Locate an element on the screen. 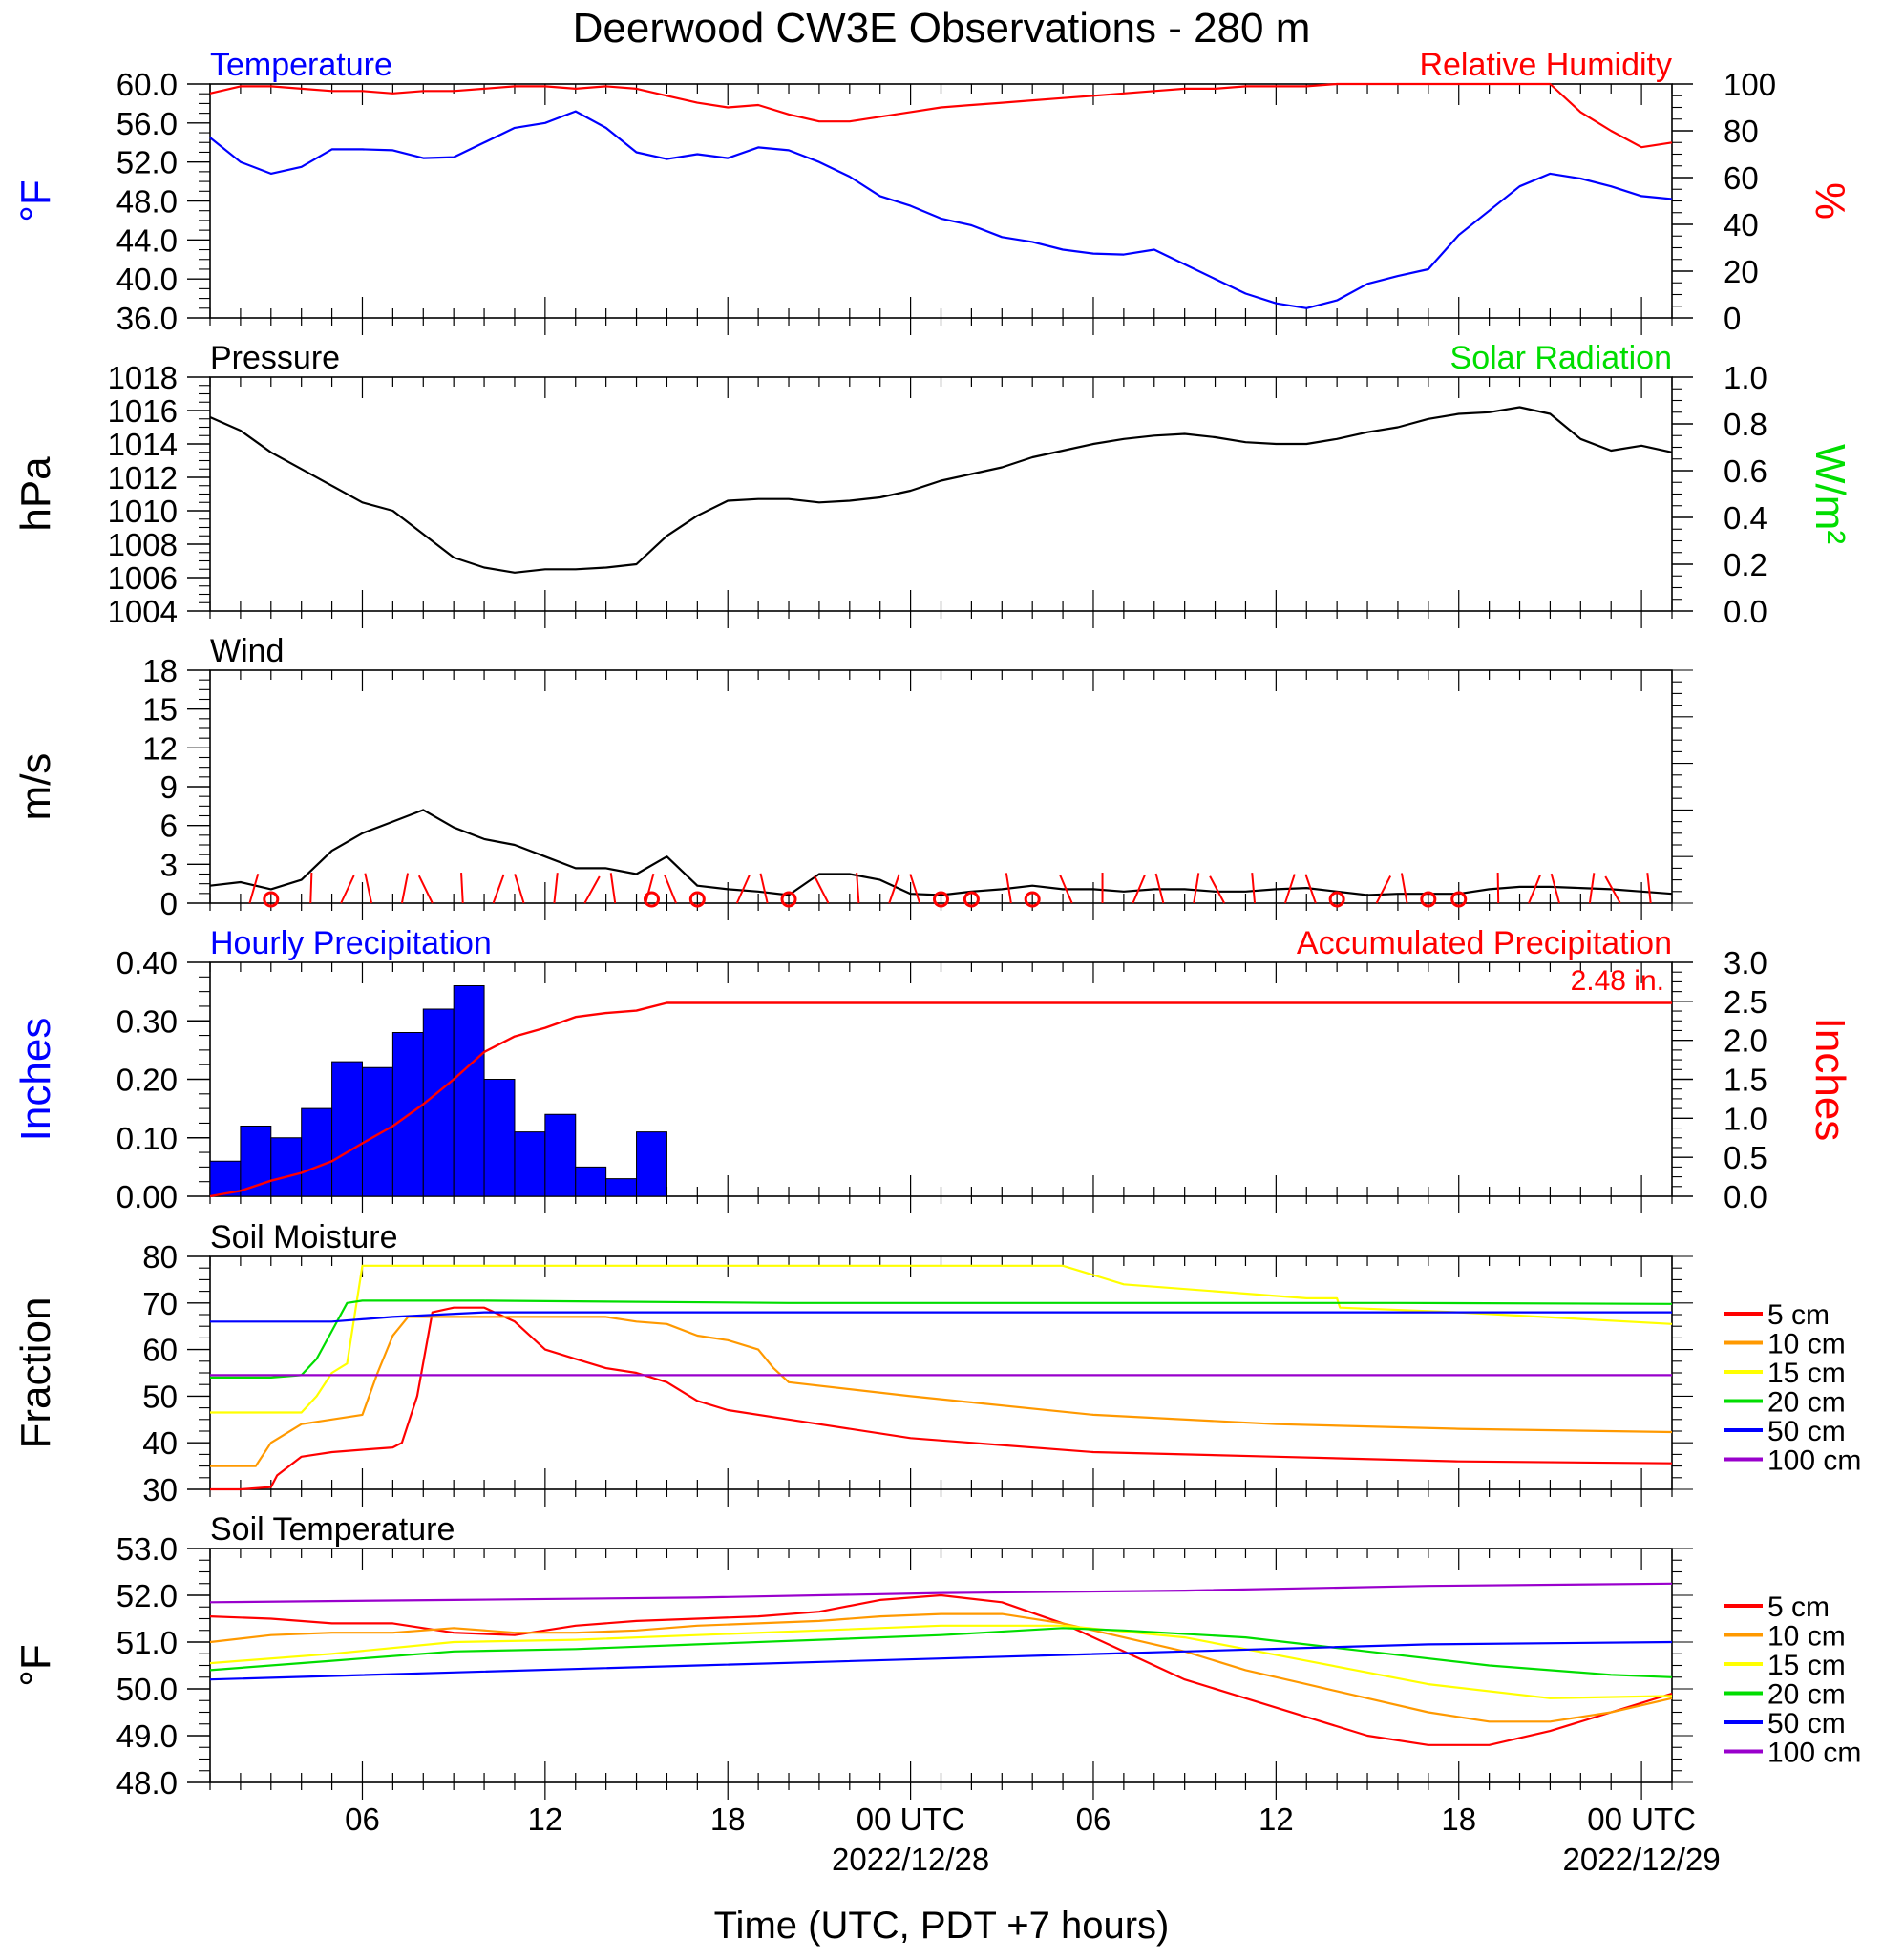 The width and height of the screenshot is (1883, 1960). pressure-ytick-right-label: 0.0 is located at coordinates (1745, 611).